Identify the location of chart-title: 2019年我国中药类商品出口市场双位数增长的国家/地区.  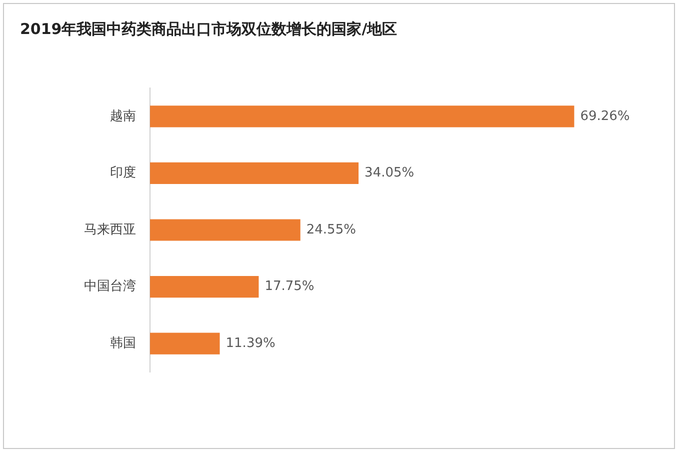
(209, 29).